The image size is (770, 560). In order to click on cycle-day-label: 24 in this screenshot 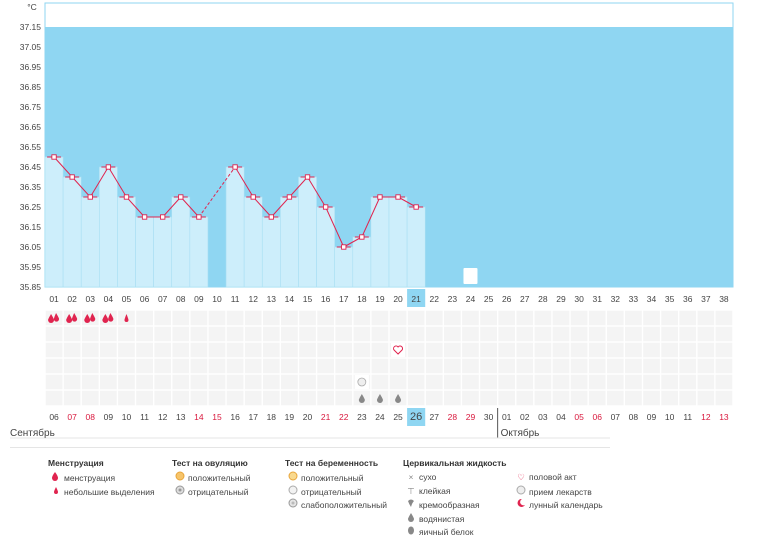, I will do `click(471, 299)`.